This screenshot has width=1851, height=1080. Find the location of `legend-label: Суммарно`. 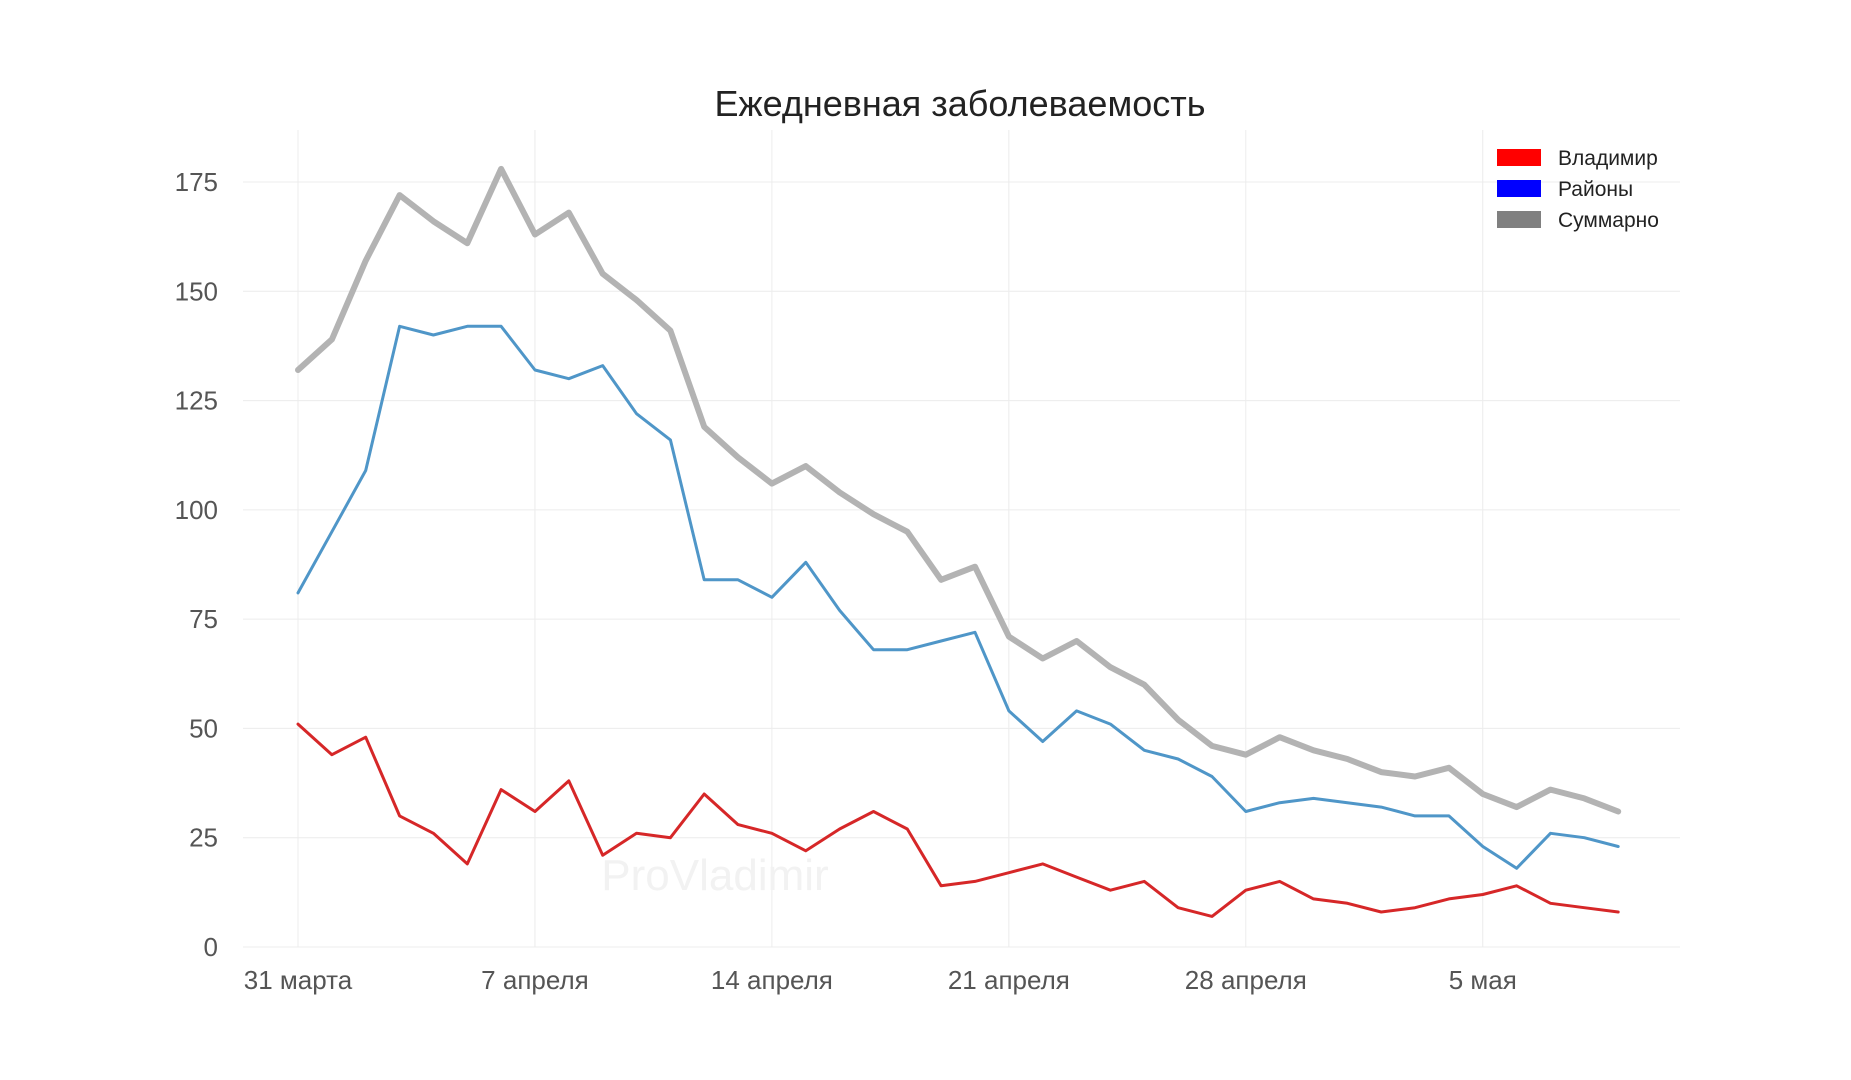

legend-label: Суммарно is located at coordinates (1608, 220).